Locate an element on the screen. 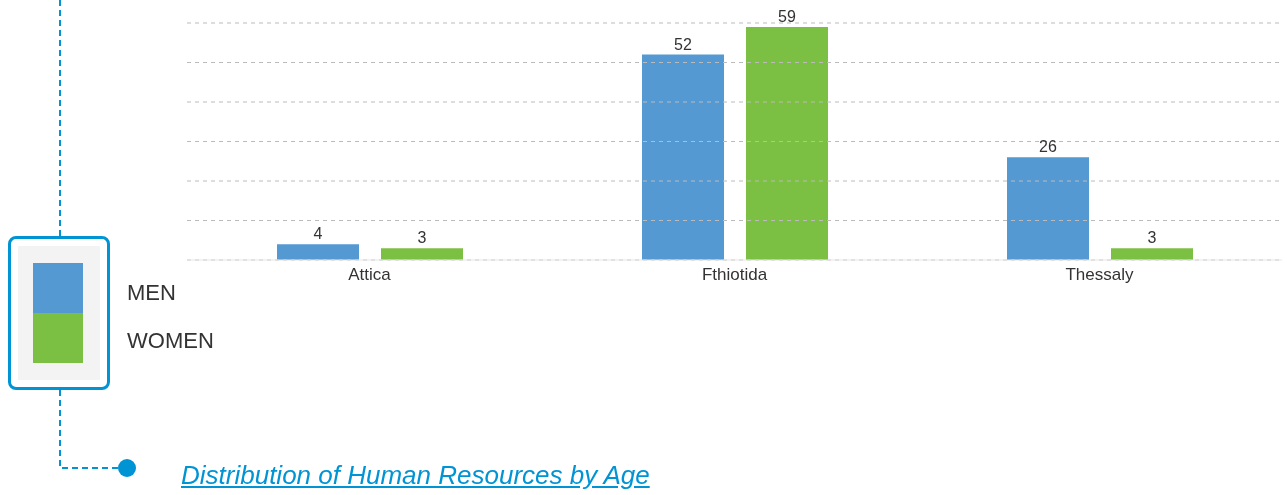  text: Distribution of Human Resources by Age is located at coordinates (415, 475).